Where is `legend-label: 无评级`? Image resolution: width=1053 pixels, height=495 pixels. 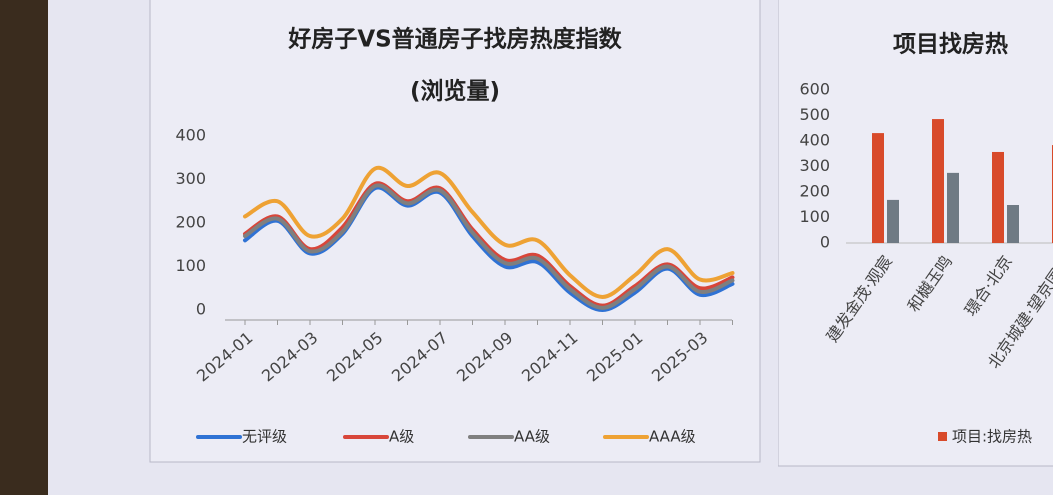 legend-label: 无评级 is located at coordinates (264, 437).